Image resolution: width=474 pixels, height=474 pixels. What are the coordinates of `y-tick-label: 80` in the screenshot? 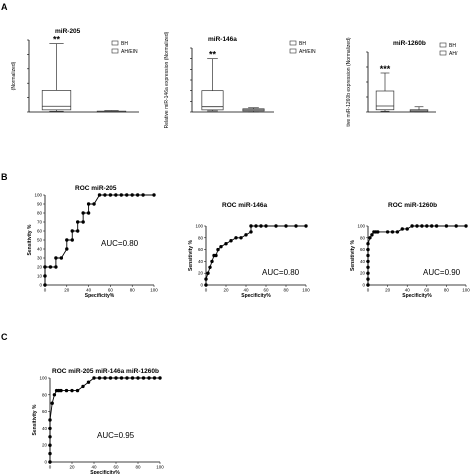 It's located at (201, 237).